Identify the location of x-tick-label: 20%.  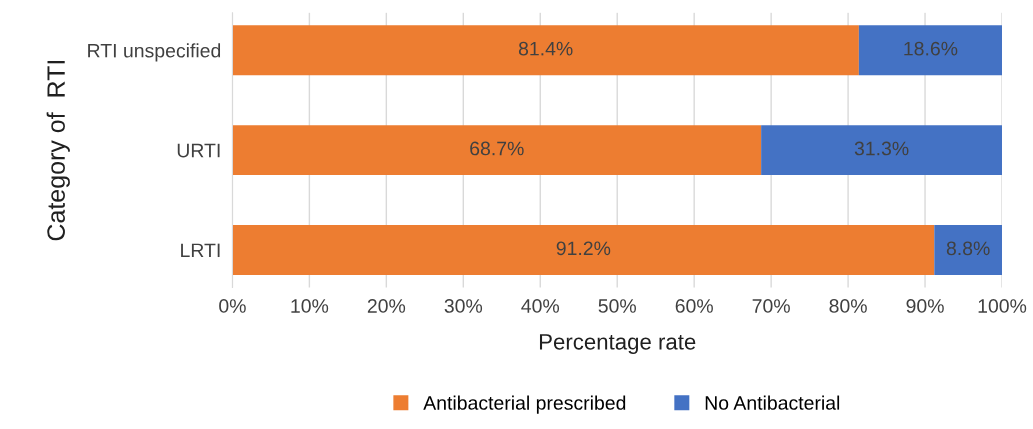
(386, 306).